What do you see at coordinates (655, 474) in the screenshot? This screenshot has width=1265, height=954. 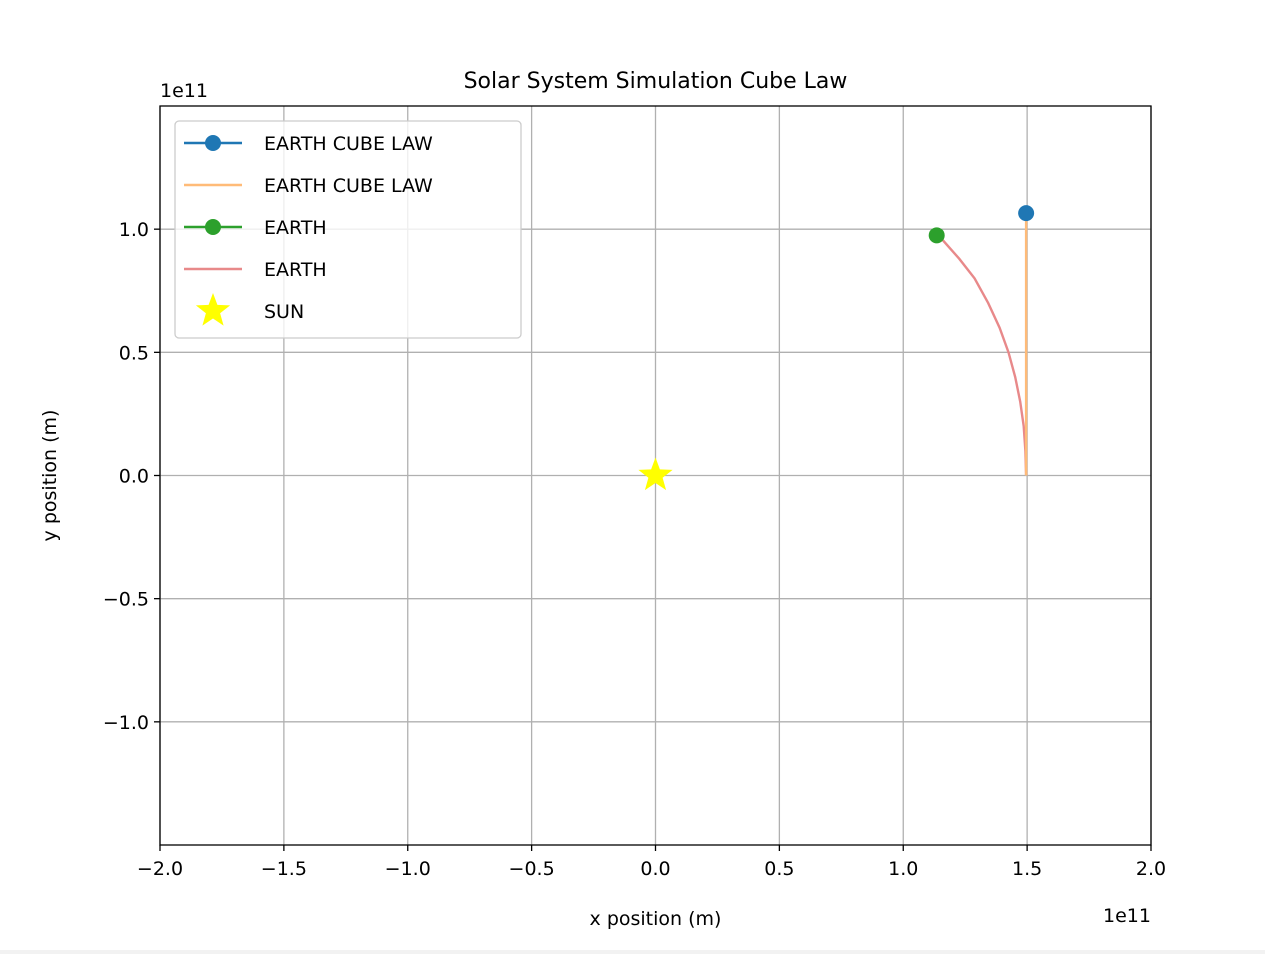 I see `sun-star-marker` at bounding box center [655, 474].